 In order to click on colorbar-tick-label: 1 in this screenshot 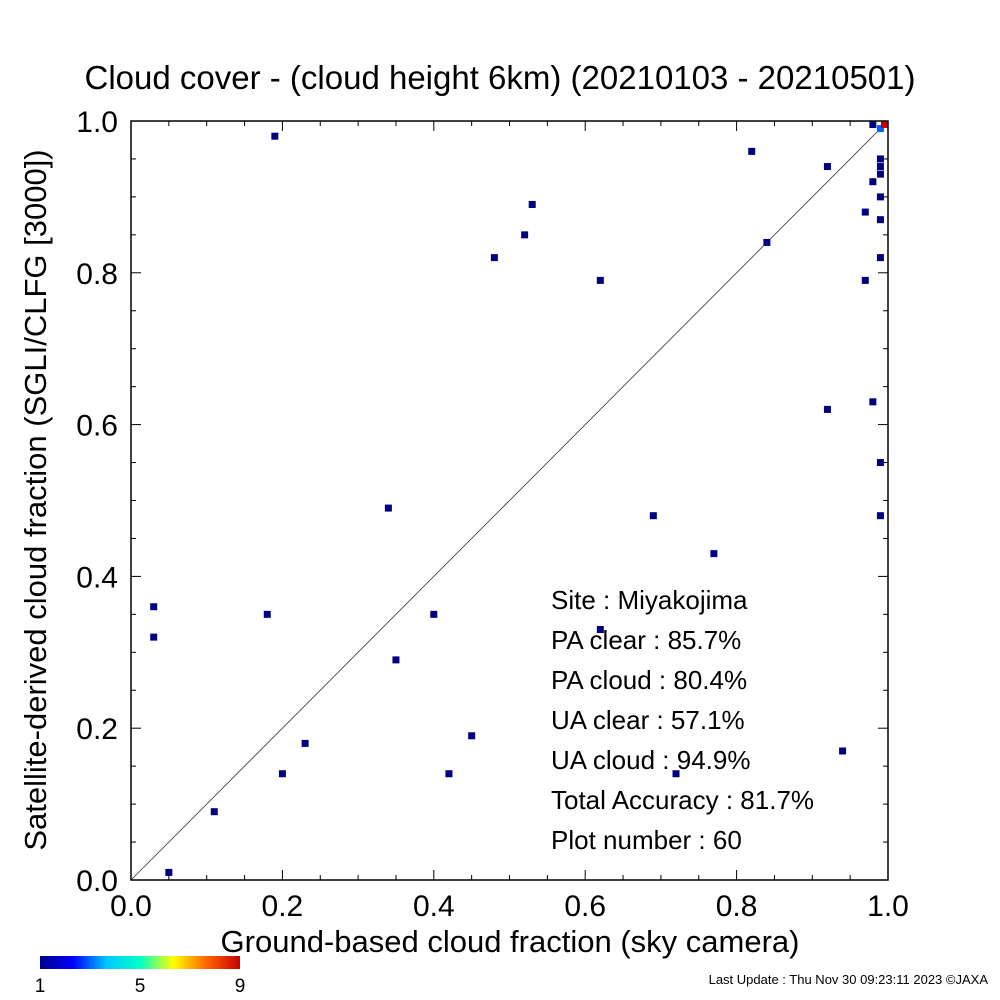, I will do `click(40, 986)`.